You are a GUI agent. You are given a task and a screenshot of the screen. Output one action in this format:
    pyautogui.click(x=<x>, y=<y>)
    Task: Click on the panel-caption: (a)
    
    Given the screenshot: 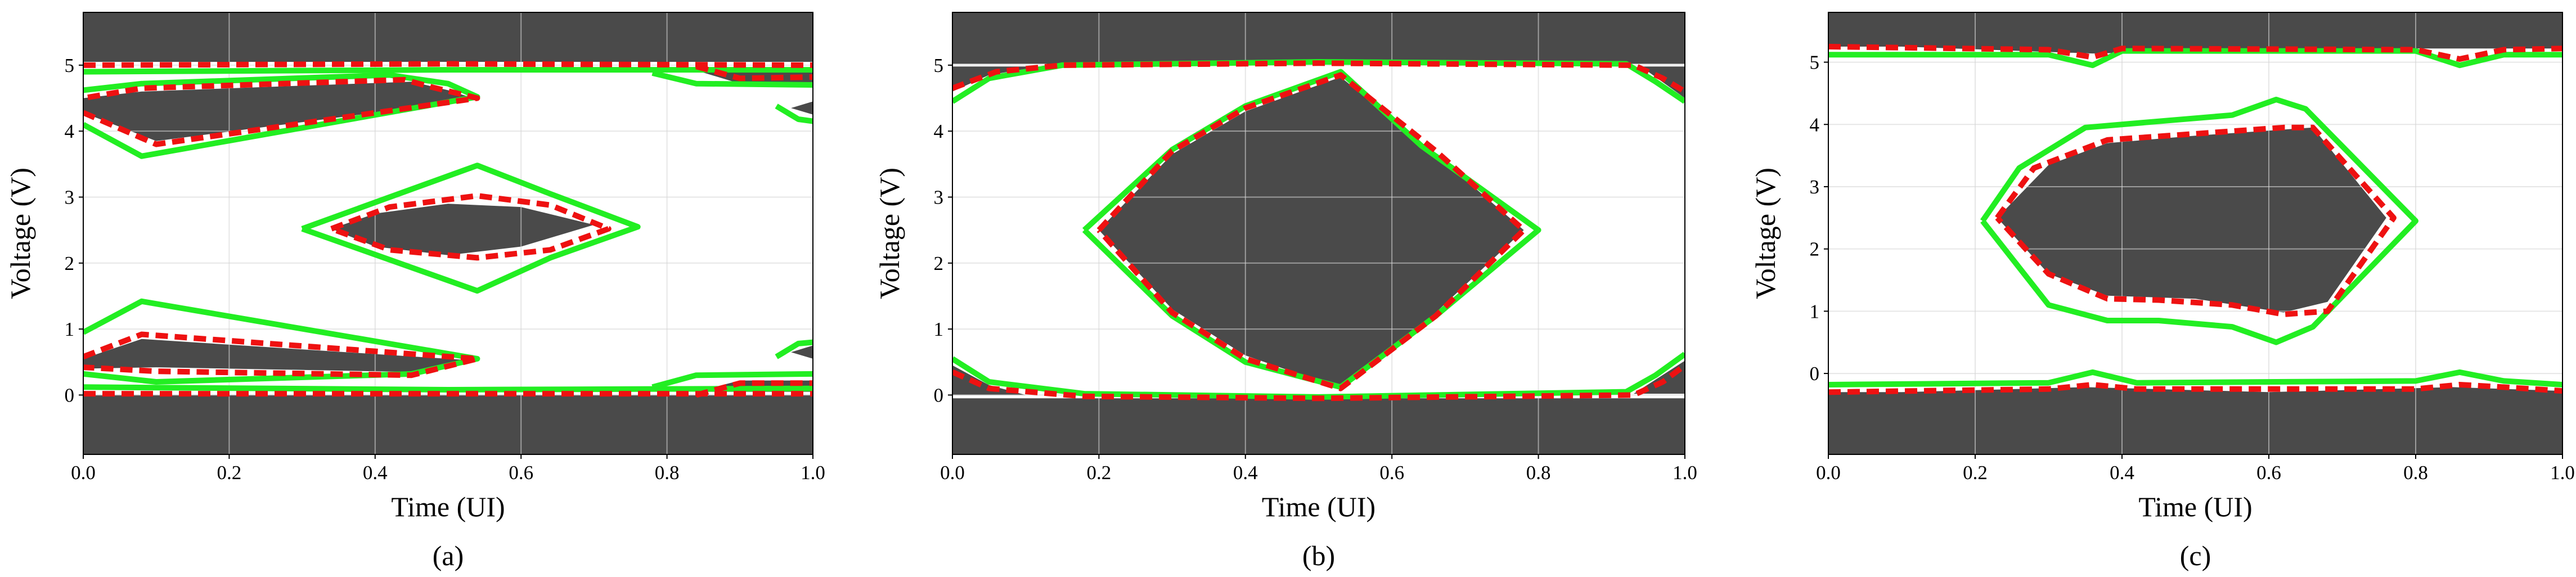 What is the action you would take?
    pyautogui.click(x=448, y=555)
    